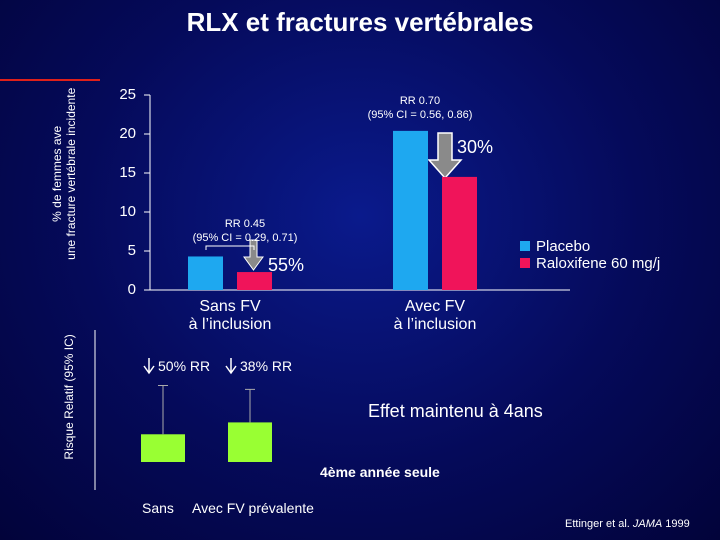  What do you see at coordinates (286, 265) in the screenshot?
I see `annotation: 55%` at bounding box center [286, 265].